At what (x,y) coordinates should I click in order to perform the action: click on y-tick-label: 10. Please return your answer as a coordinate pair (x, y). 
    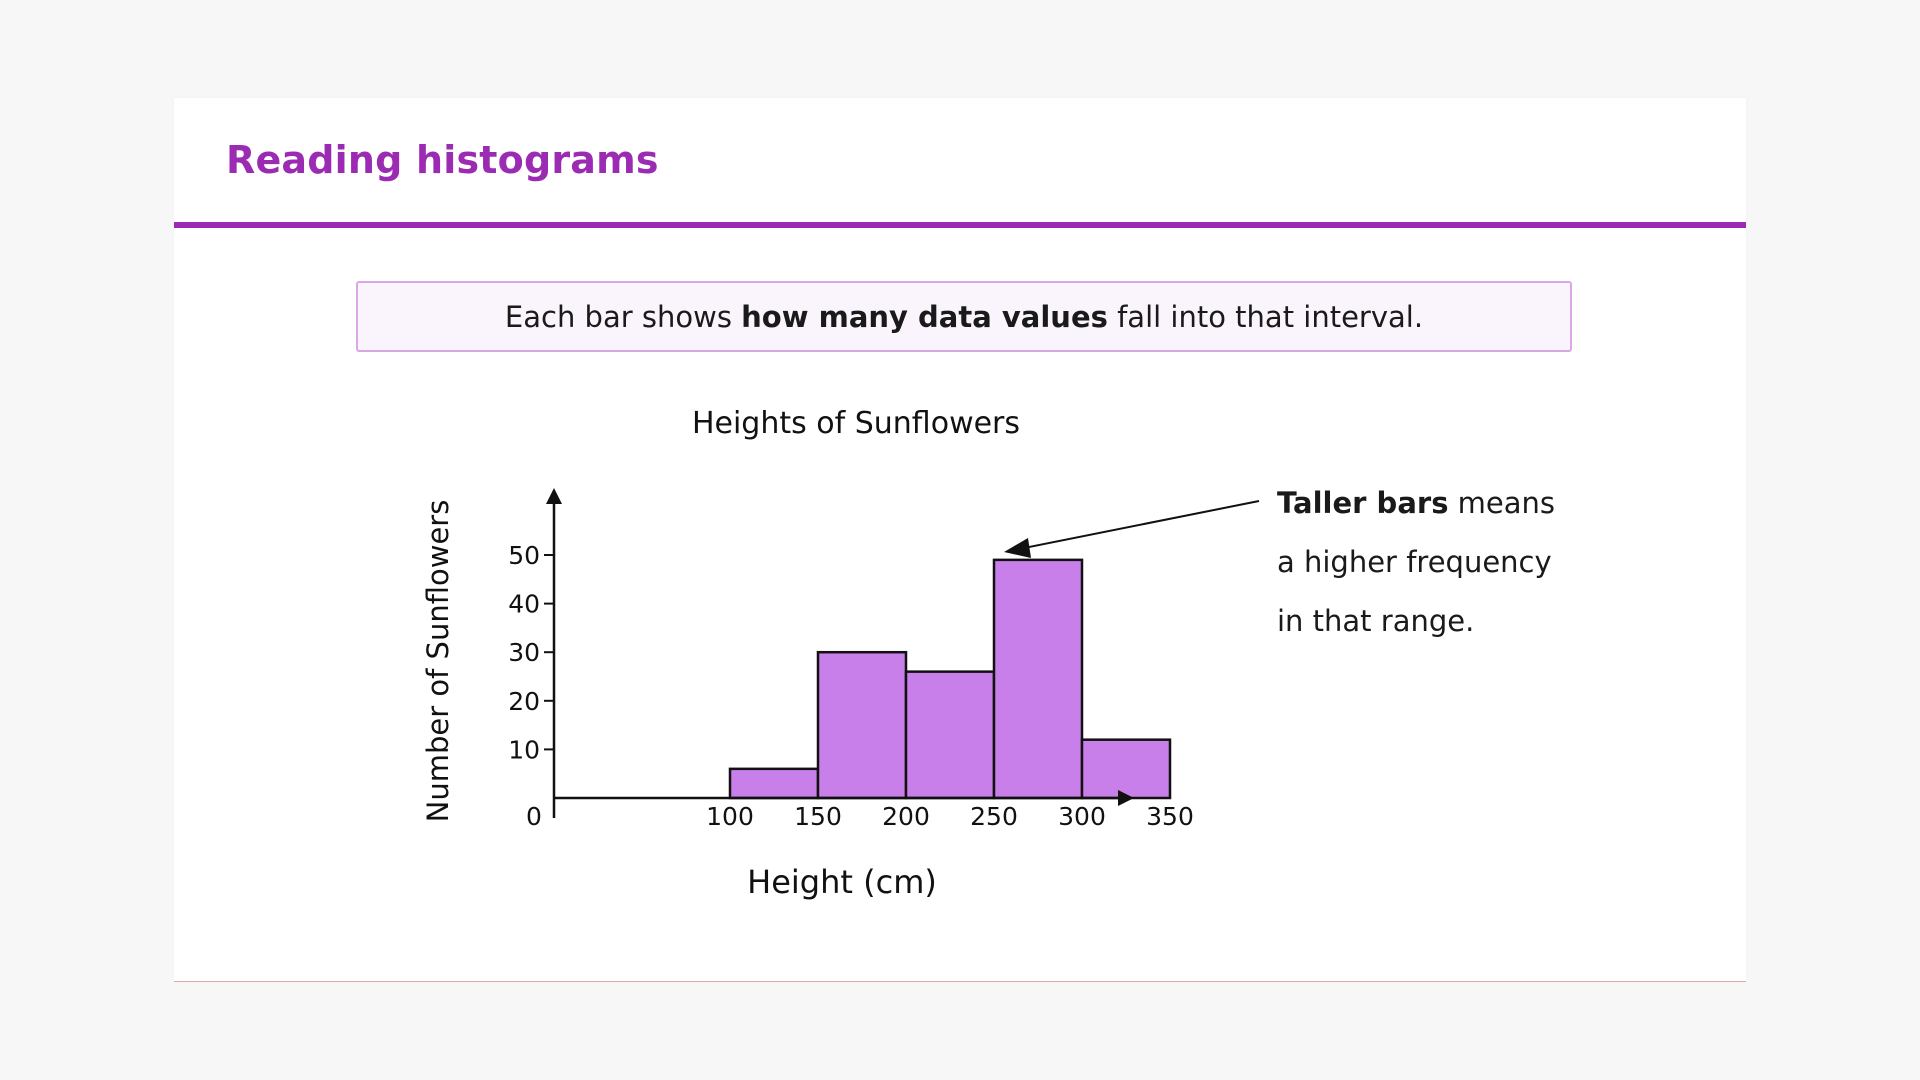
    Looking at the image, I should click on (524, 749).